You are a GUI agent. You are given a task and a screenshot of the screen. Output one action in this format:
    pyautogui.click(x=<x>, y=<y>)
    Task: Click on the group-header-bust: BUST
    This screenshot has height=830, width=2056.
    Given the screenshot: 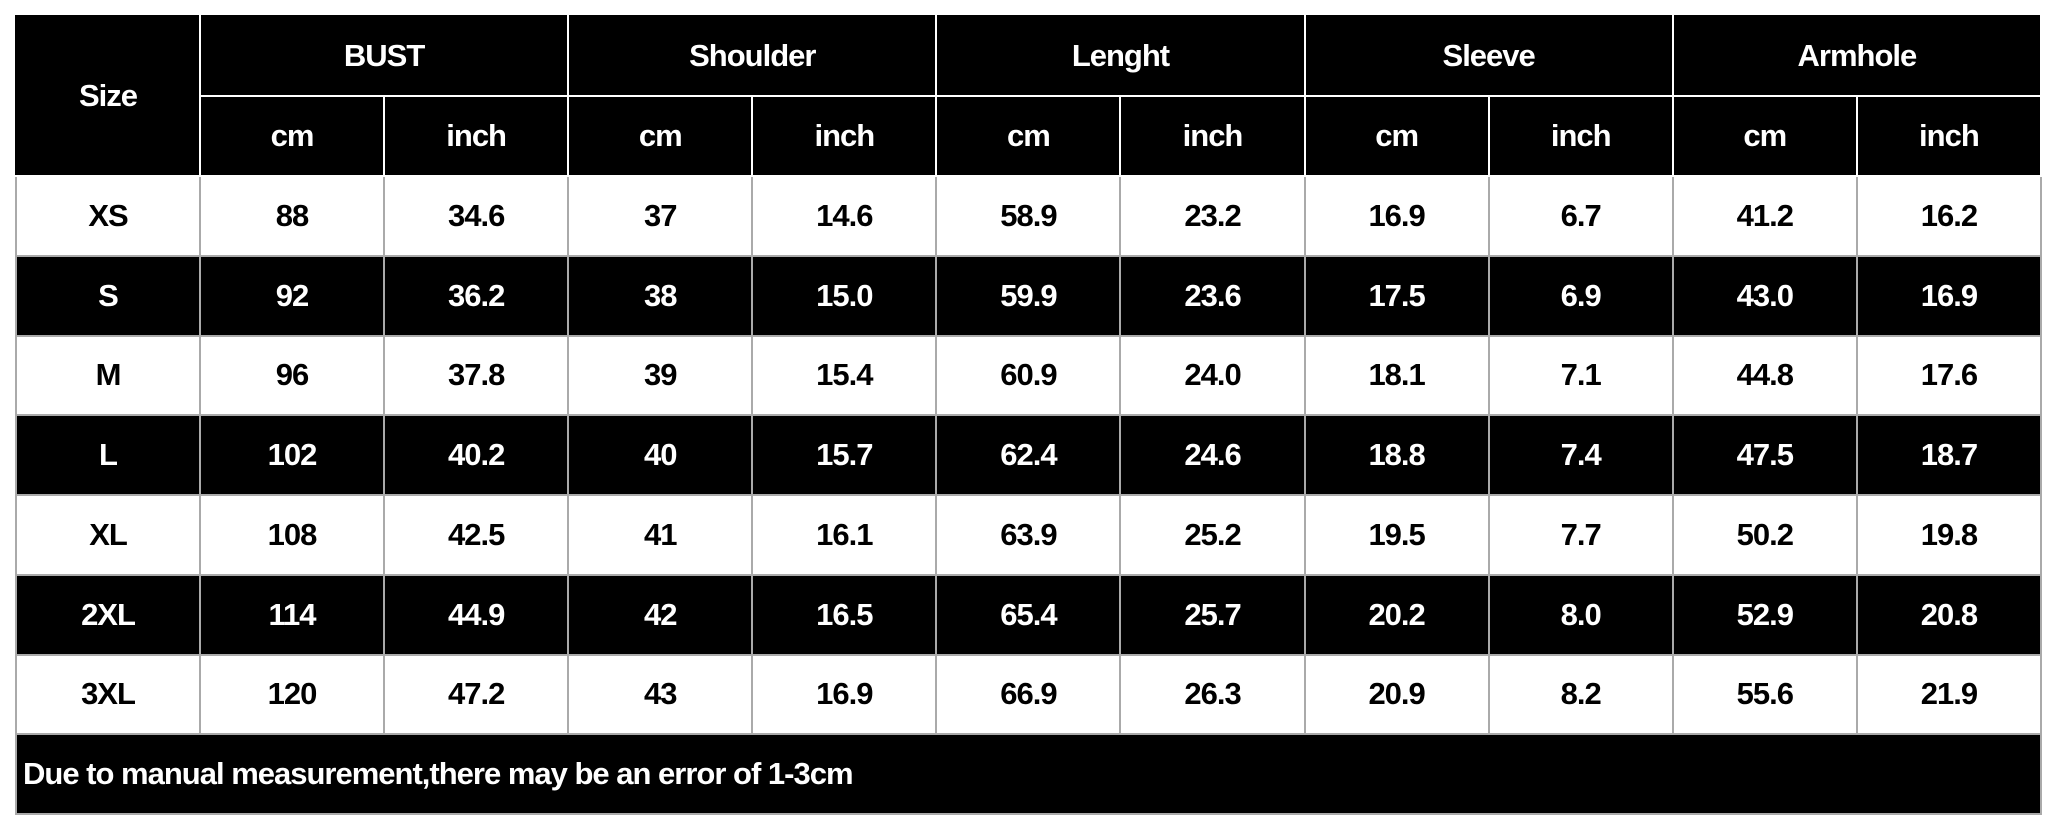 What is the action you would take?
    pyautogui.click(x=384, y=56)
    